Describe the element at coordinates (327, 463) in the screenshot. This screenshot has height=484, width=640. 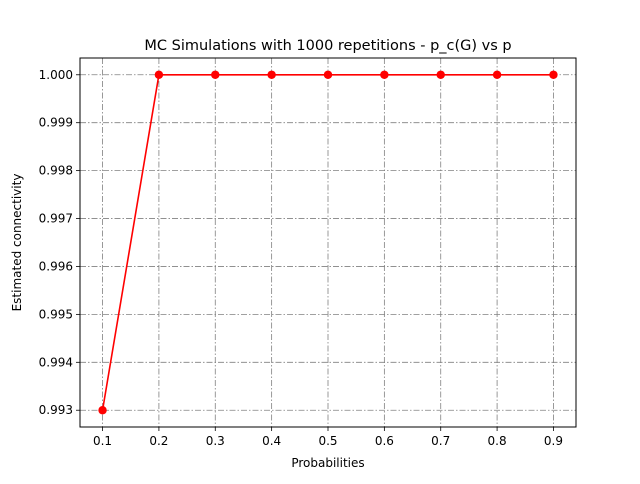
I see `x-axis-label: Probabilities` at that location.